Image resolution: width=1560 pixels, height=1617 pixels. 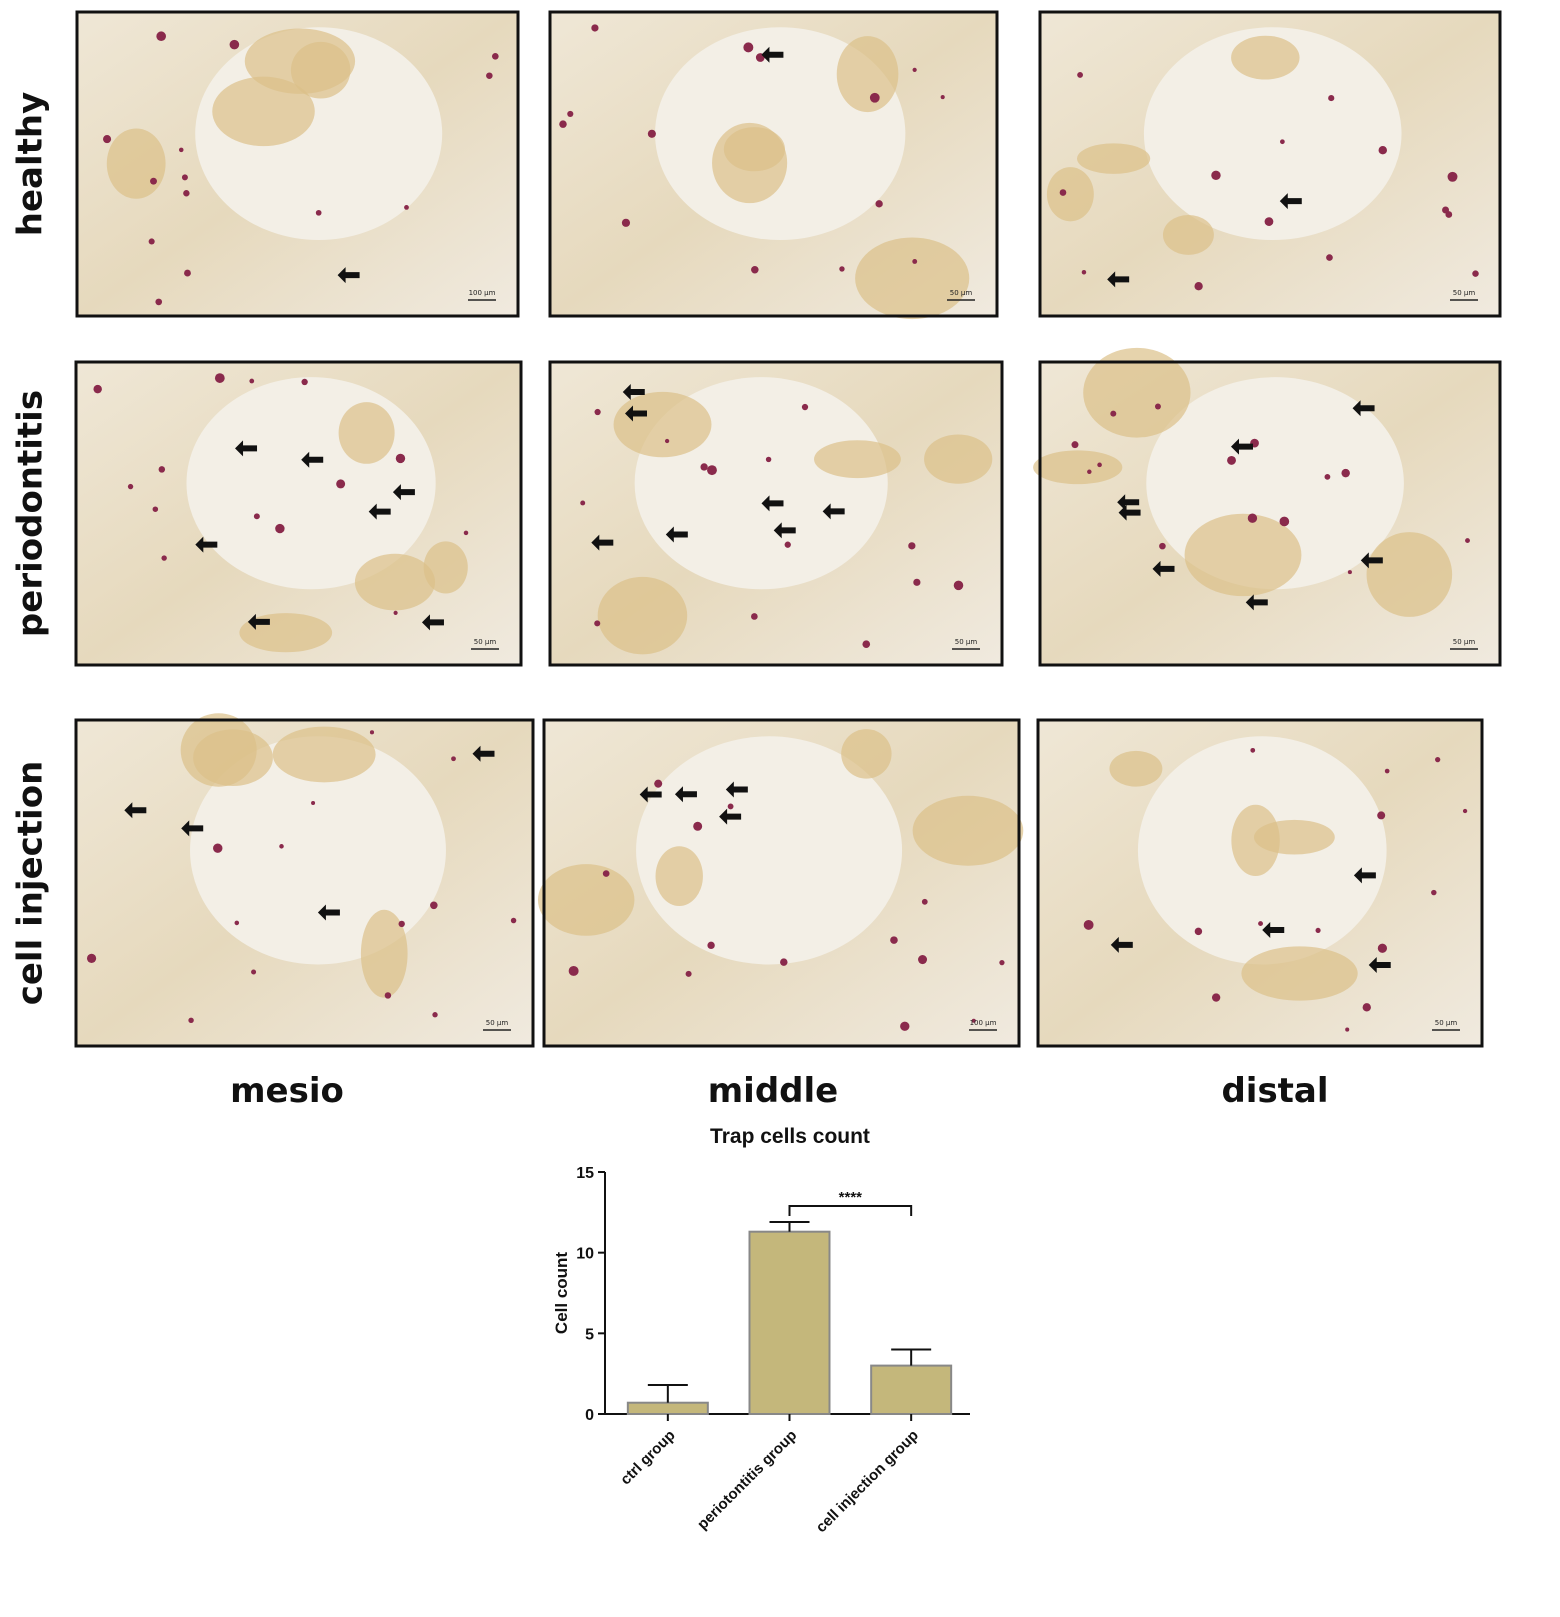 I want to click on error-bar, so click(x=789, y=1226).